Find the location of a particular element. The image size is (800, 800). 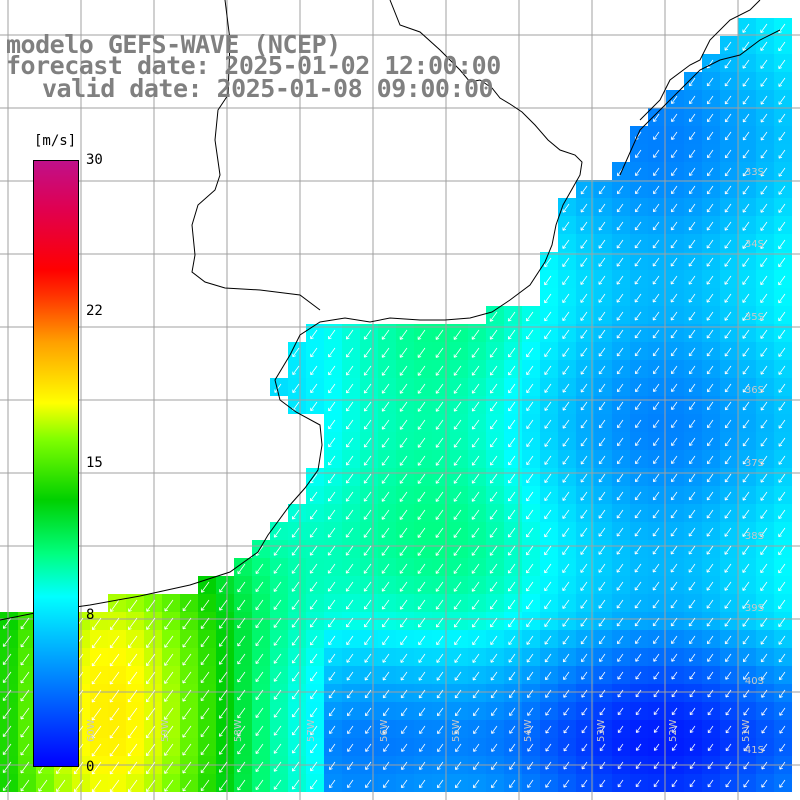

colorbar is located at coordinates (56, 463).